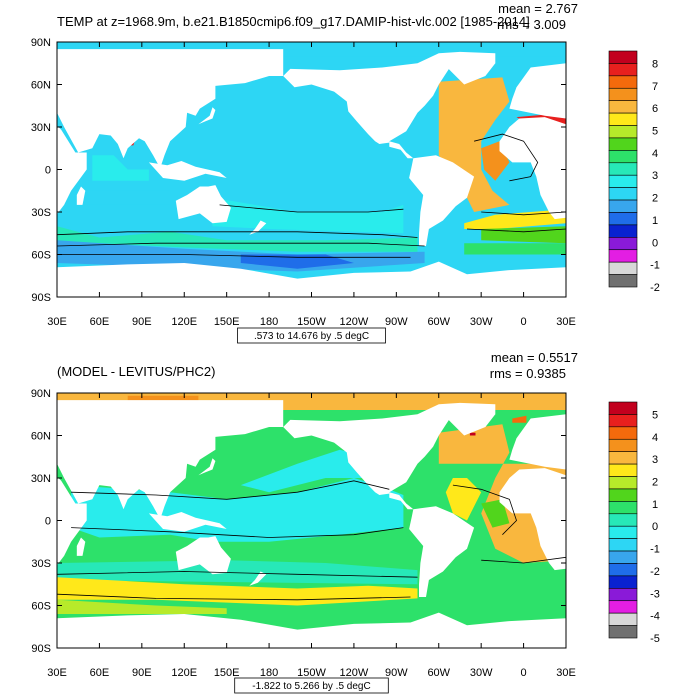  I want to click on land-nz, so click(258, 227).